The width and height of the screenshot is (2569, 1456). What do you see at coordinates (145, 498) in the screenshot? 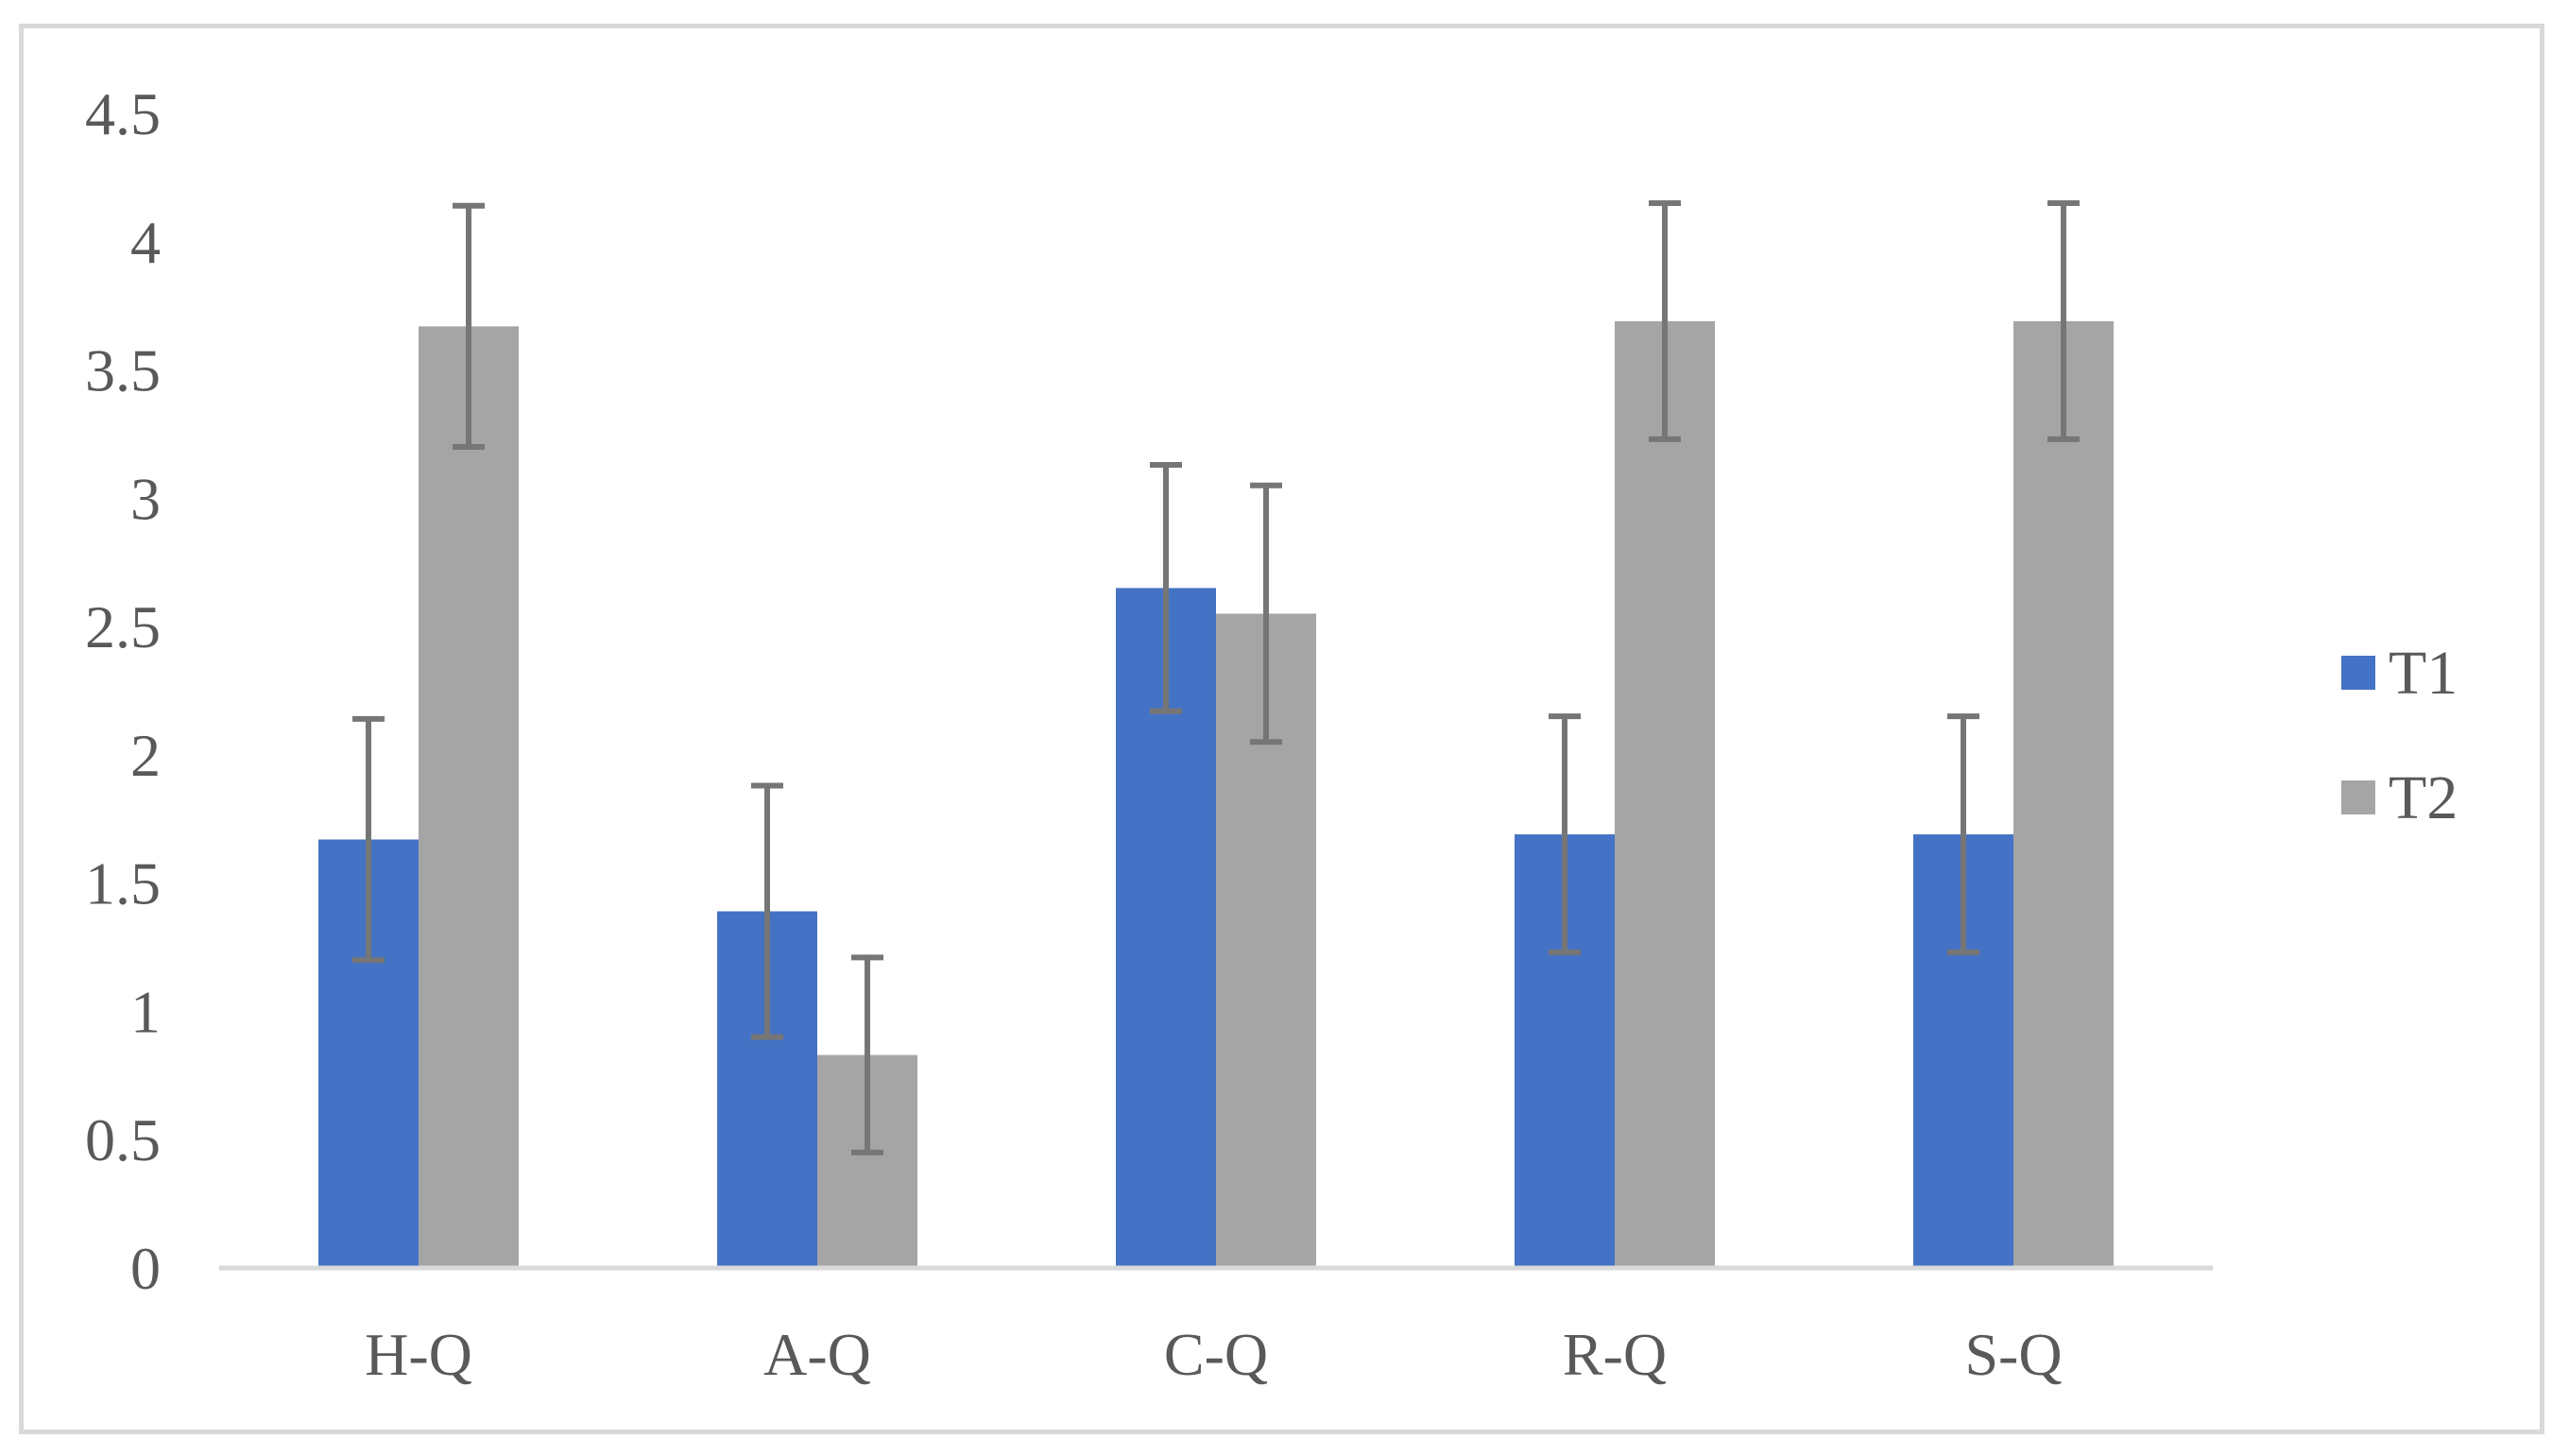
I see `y-tick-label: 3` at bounding box center [145, 498].